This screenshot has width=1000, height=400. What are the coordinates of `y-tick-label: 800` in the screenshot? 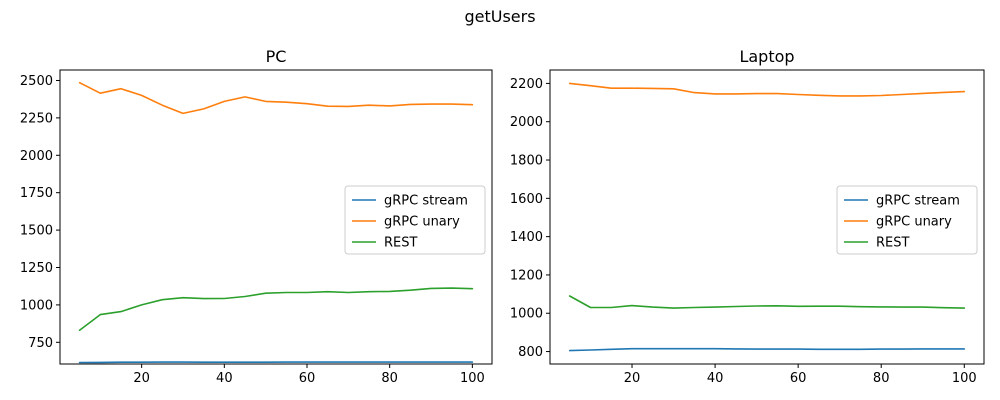 It's located at (530, 352).